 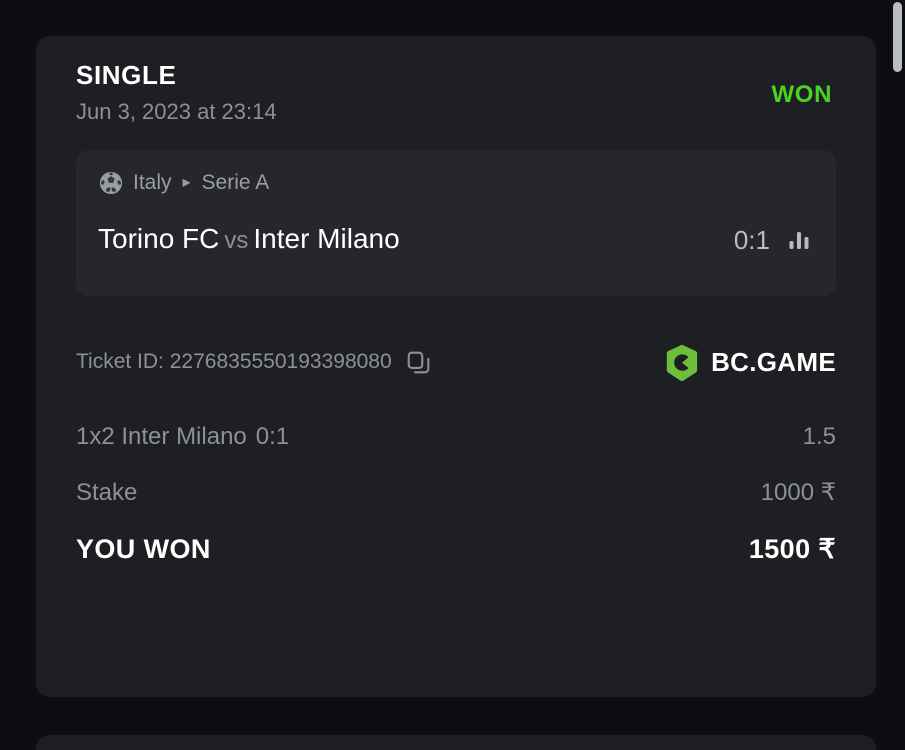 I want to click on league-name: Serie A, so click(x=235, y=182).